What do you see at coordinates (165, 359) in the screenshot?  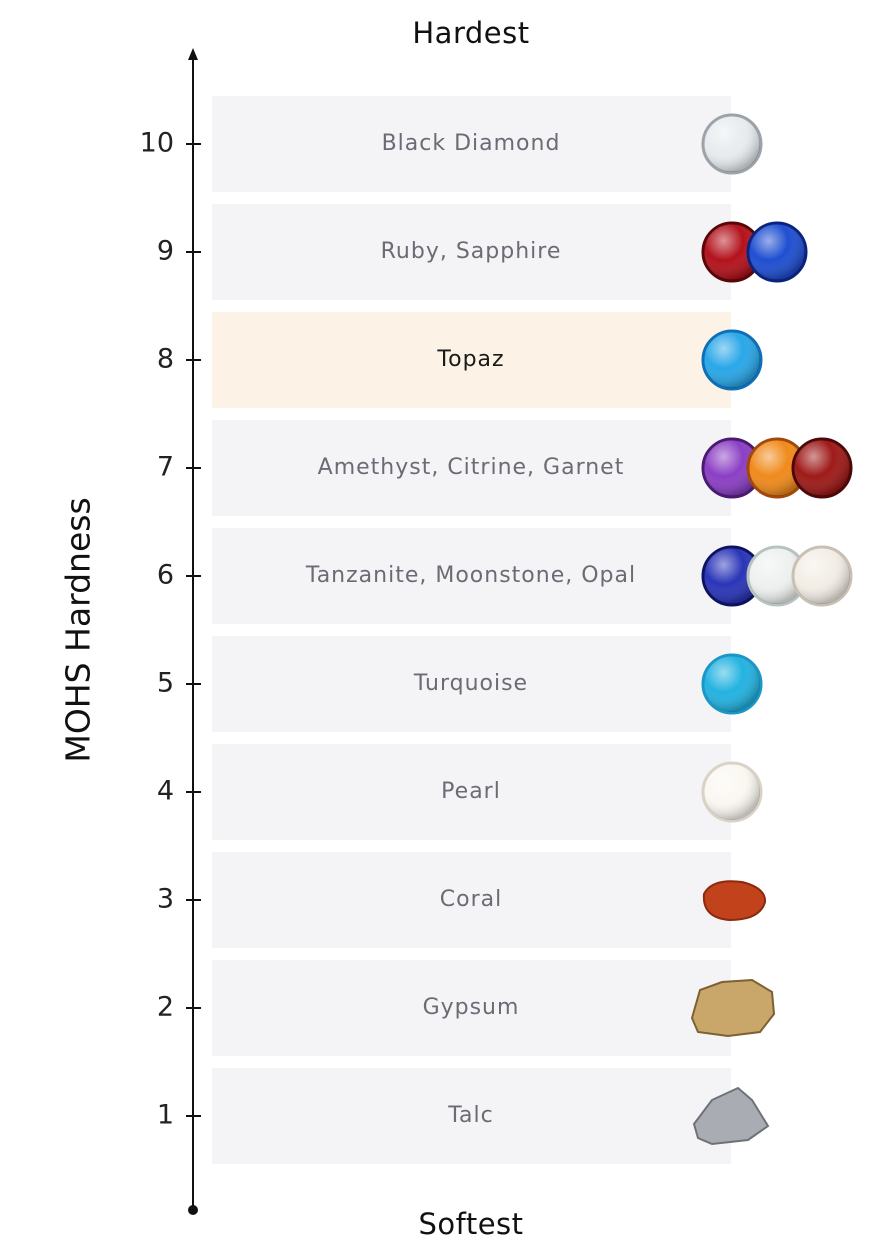 I see `level-label: 8` at bounding box center [165, 359].